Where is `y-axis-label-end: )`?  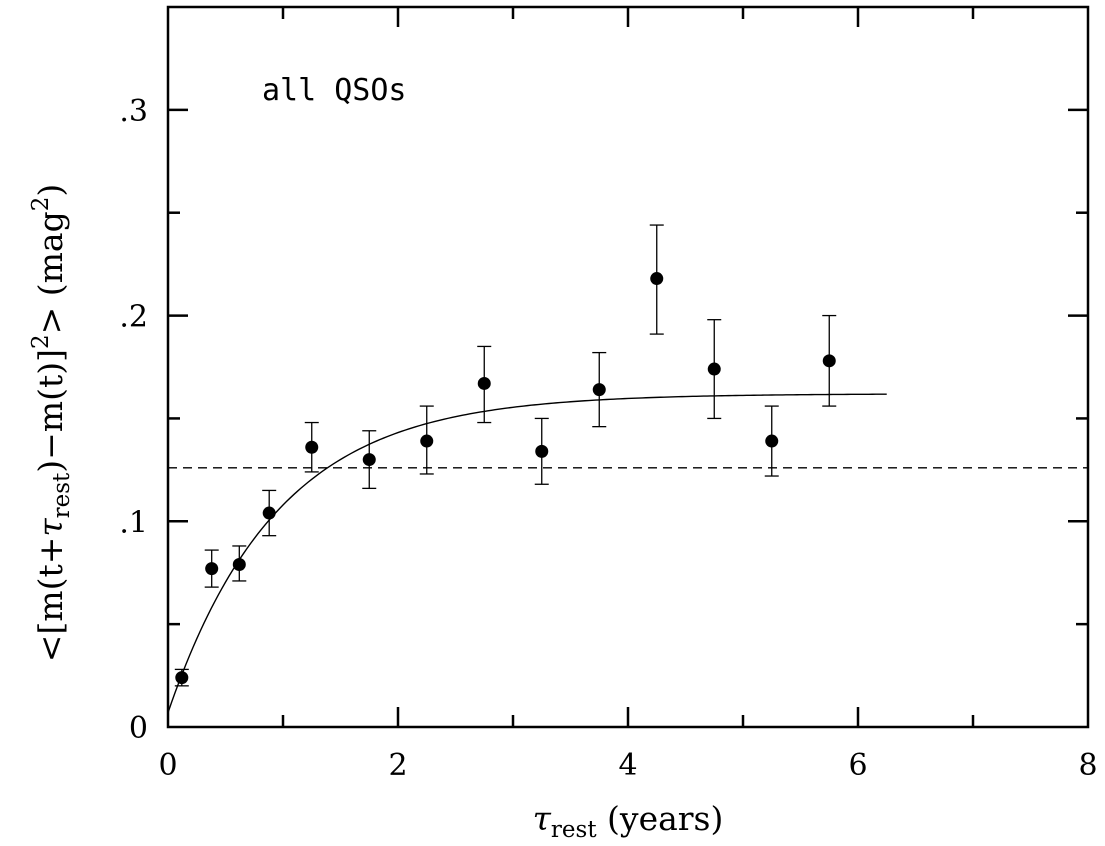
y-axis-label-end: ) is located at coordinates (50, 190).